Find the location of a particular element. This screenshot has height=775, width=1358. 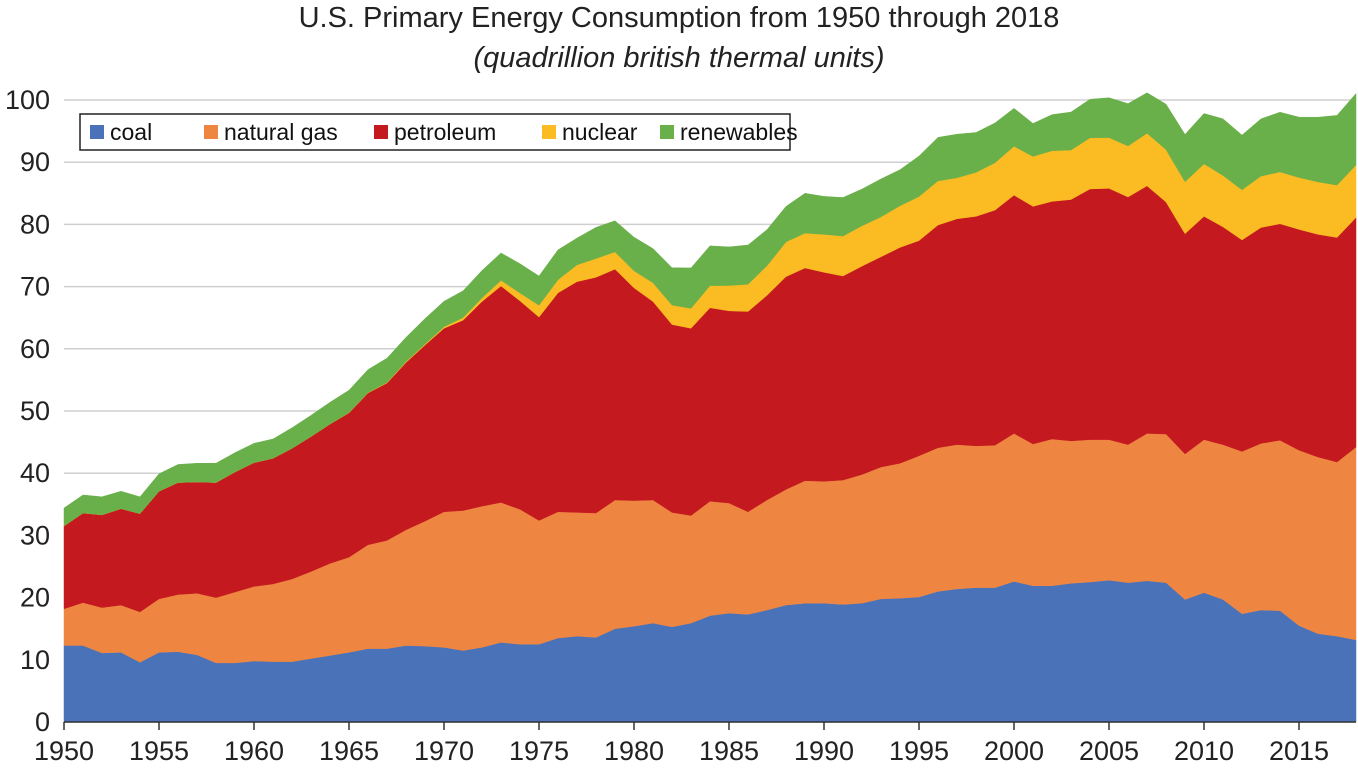

x-tick-label-1975: 1975 is located at coordinates (539, 751).